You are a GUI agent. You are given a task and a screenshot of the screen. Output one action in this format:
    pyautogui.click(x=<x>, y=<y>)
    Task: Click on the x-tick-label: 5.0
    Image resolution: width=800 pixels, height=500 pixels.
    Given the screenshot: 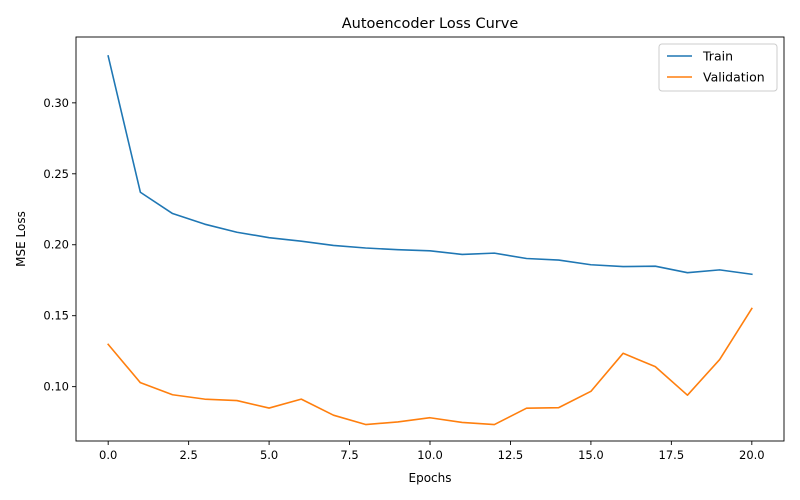 What is the action you would take?
    pyautogui.click(x=269, y=455)
    